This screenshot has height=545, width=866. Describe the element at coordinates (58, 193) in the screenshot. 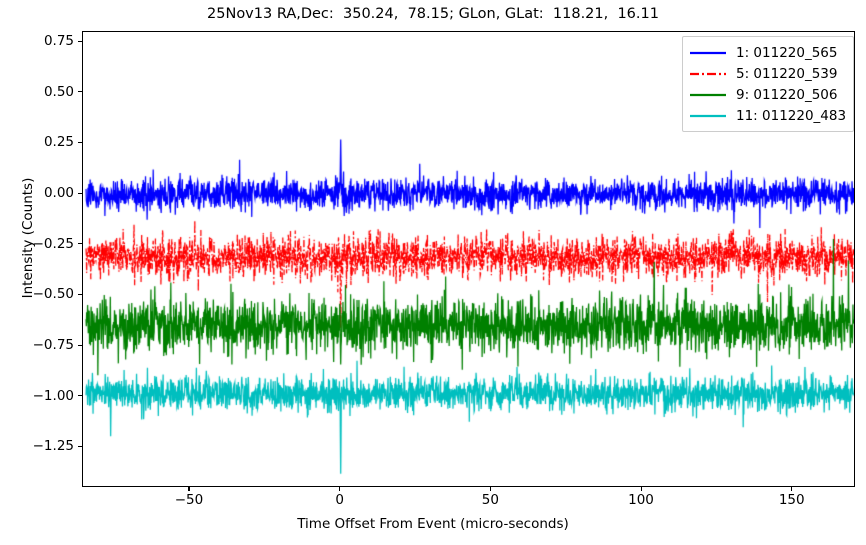

I see `y-tick-label: 0.00` at that location.